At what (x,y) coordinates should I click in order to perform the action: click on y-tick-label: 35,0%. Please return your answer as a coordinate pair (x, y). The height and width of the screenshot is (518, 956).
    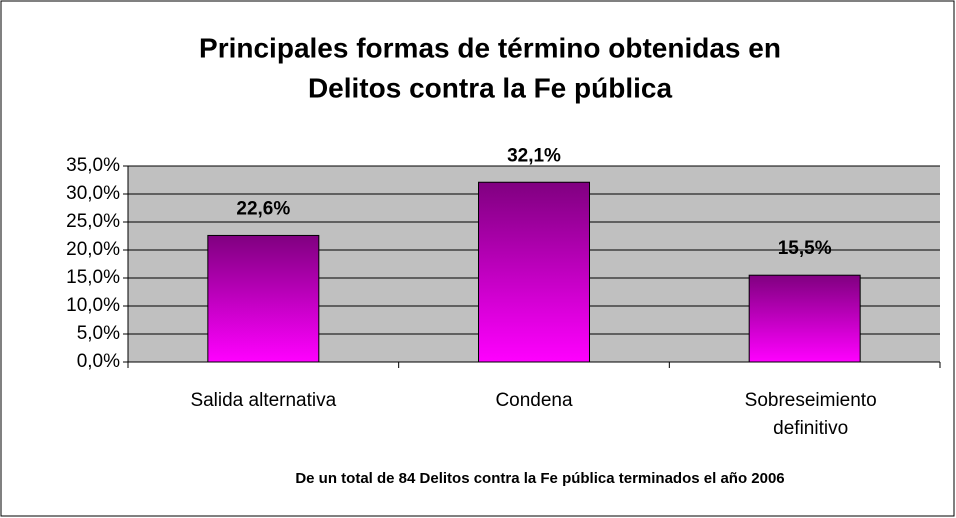
    Looking at the image, I should click on (93, 165).